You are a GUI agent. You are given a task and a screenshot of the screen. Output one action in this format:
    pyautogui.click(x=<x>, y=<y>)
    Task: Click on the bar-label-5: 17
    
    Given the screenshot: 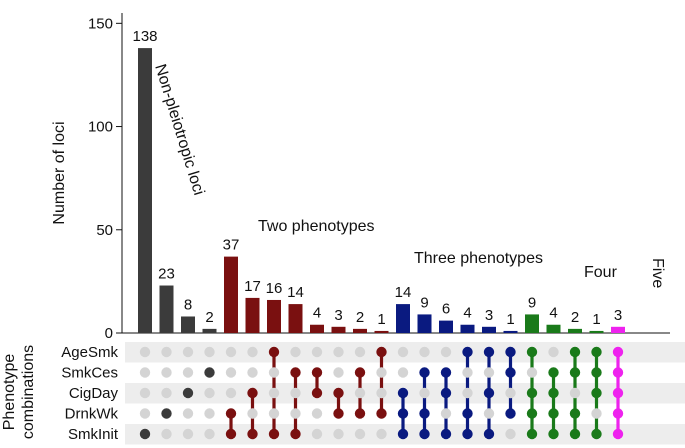 What is the action you would take?
    pyautogui.click(x=252, y=286)
    